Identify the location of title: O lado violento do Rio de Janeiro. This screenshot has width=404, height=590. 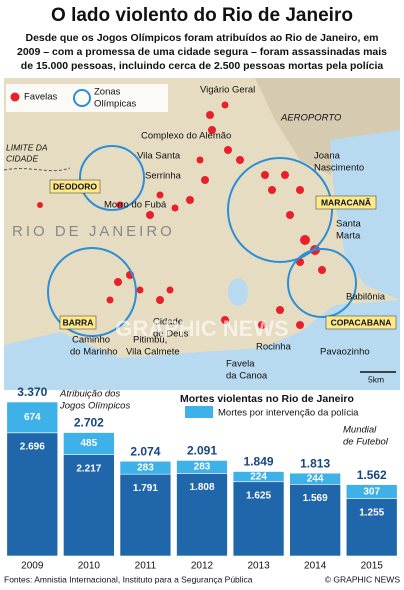
(202, 15).